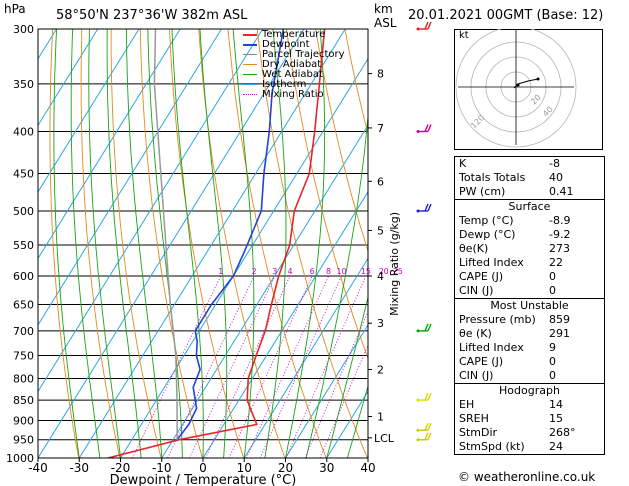 The height and width of the screenshot is (486, 629). I want to click on mixing-ratio-label: 20, so click(384, 271).